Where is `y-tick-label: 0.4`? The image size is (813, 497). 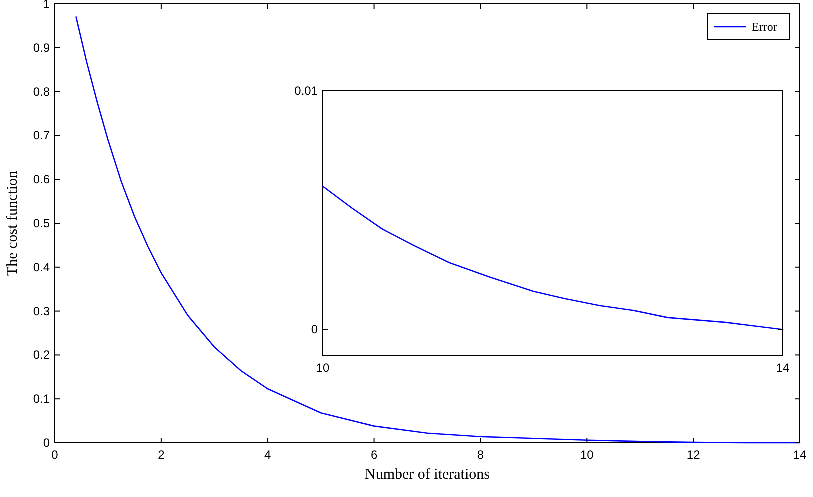
y-tick-label: 0.4 is located at coordinates (41, 267).